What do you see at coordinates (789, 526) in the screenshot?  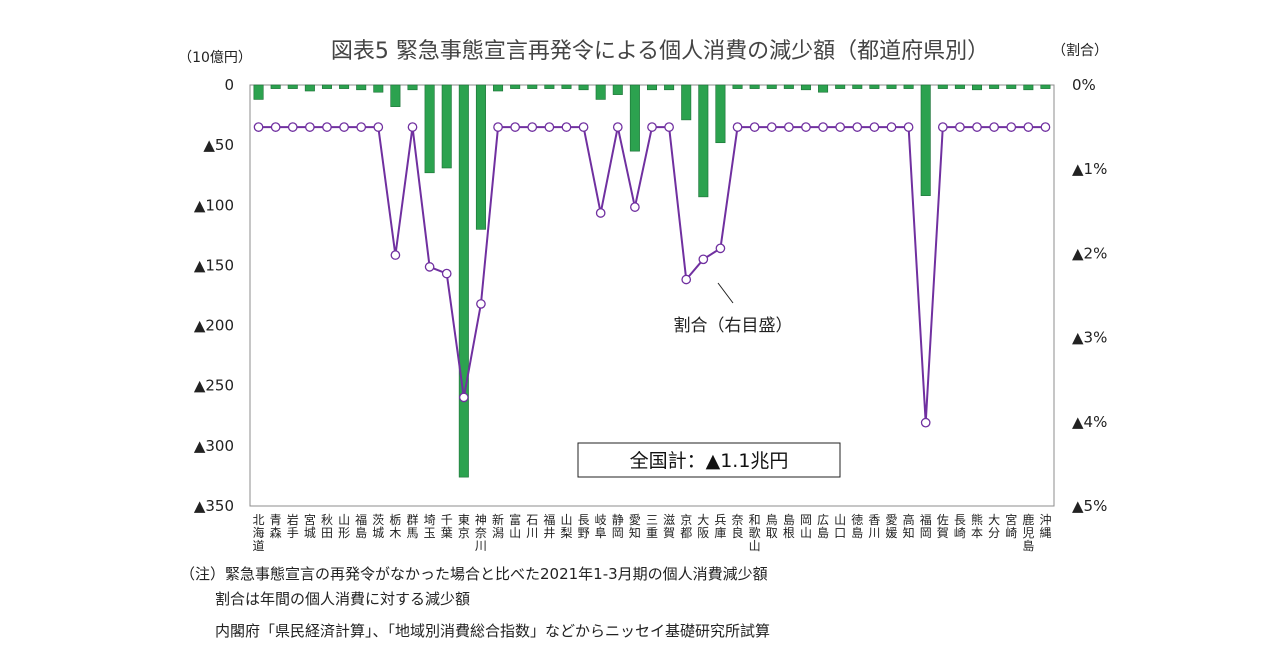 I see `category-label: 島根` at bounding box center [789, 526].